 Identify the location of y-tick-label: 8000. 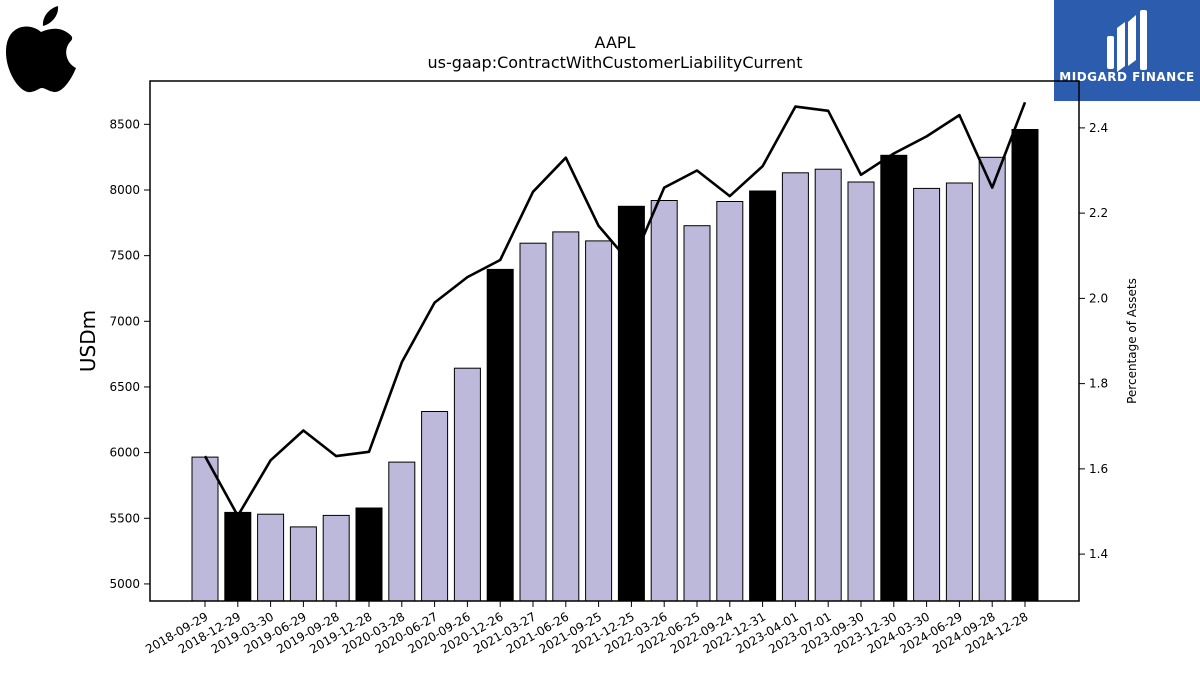
(124, 190).